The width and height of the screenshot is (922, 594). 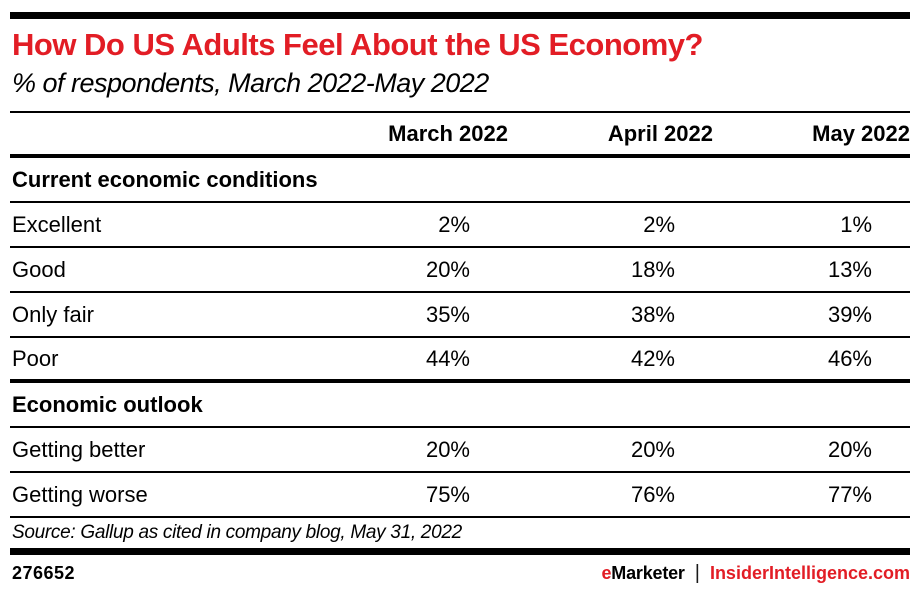 I want to click on brand-area: eMarketer | InsiderIntelligence.com, so click(x=755, y=573).